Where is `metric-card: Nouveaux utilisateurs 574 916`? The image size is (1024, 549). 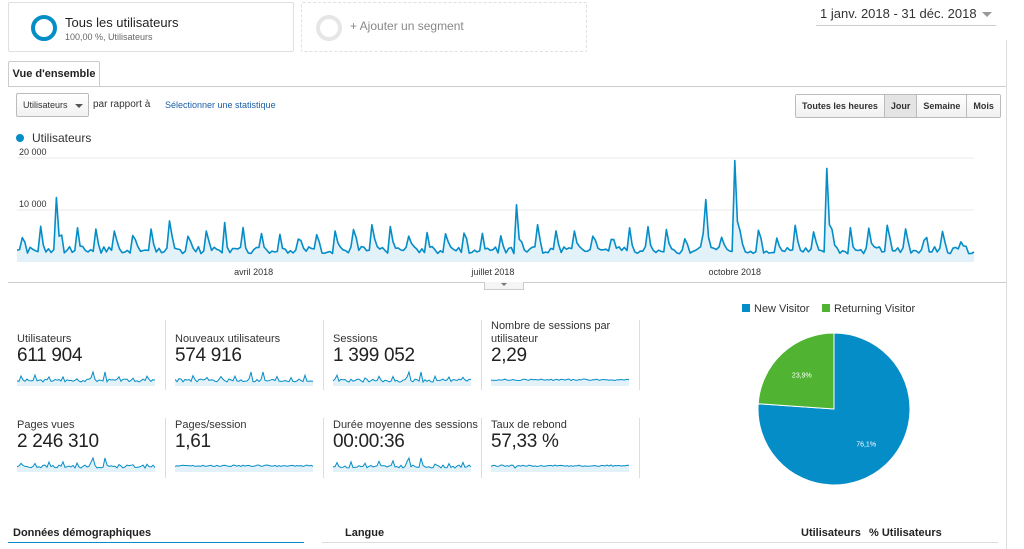
metric-card: Nouveaux utilisateurs 574 916 is located at coordinates (250, 350).